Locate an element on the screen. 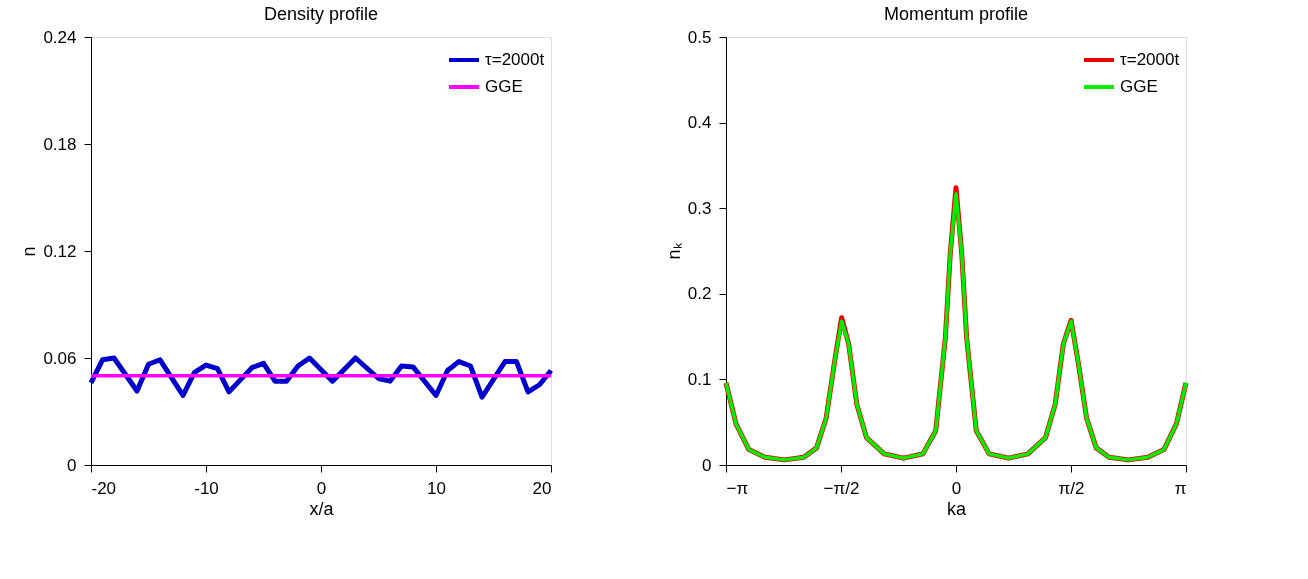  x-tick-label: 10 is located at coordinates (436, 488).